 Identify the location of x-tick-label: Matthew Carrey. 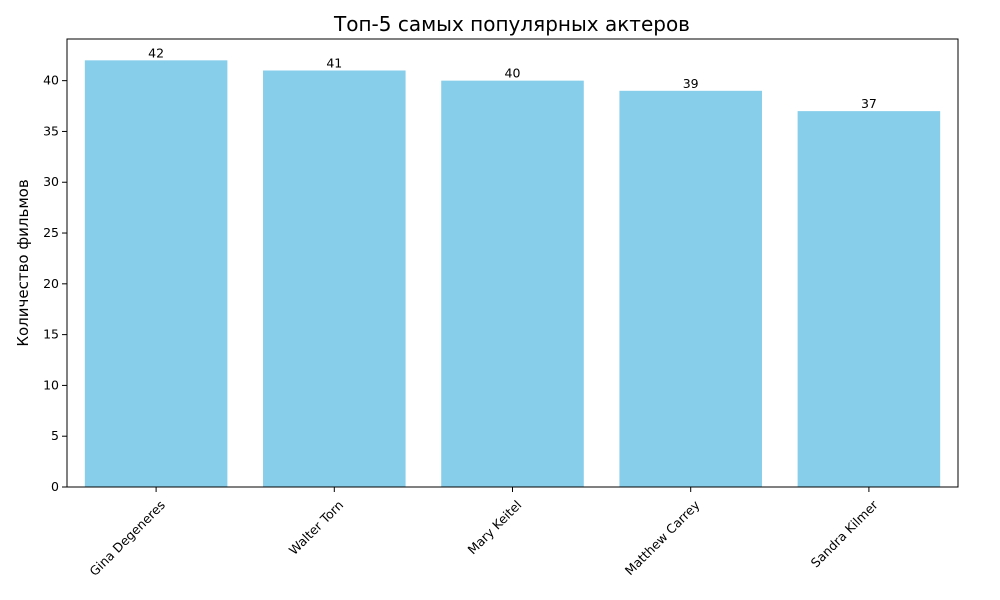
(662, 537).